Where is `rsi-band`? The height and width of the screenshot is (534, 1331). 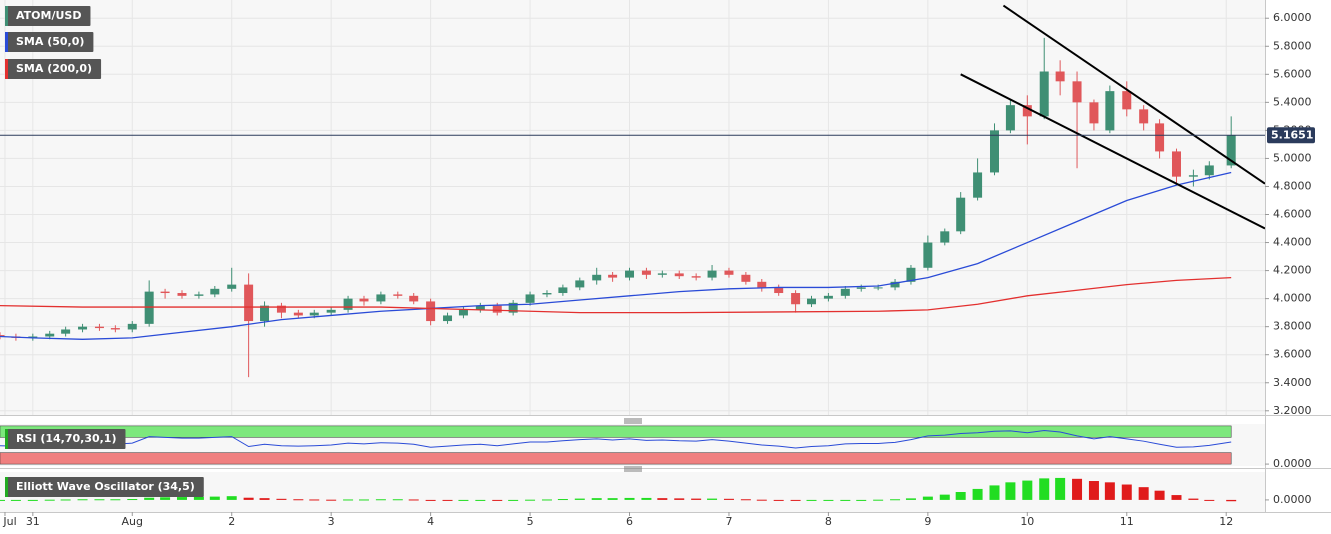
rsi-band is located at coordinates (616, 431).